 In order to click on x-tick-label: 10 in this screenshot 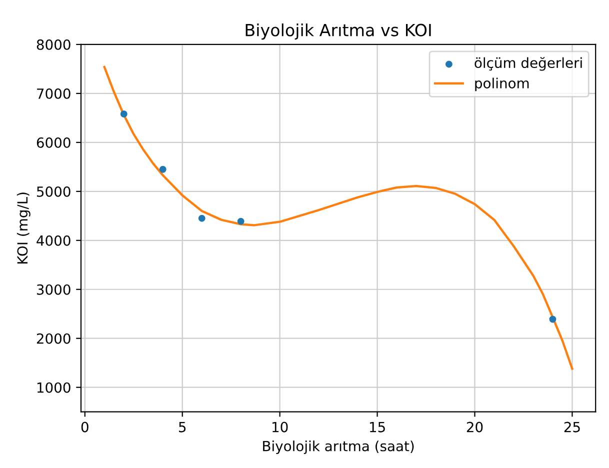, I will do `click(280, 427)`.